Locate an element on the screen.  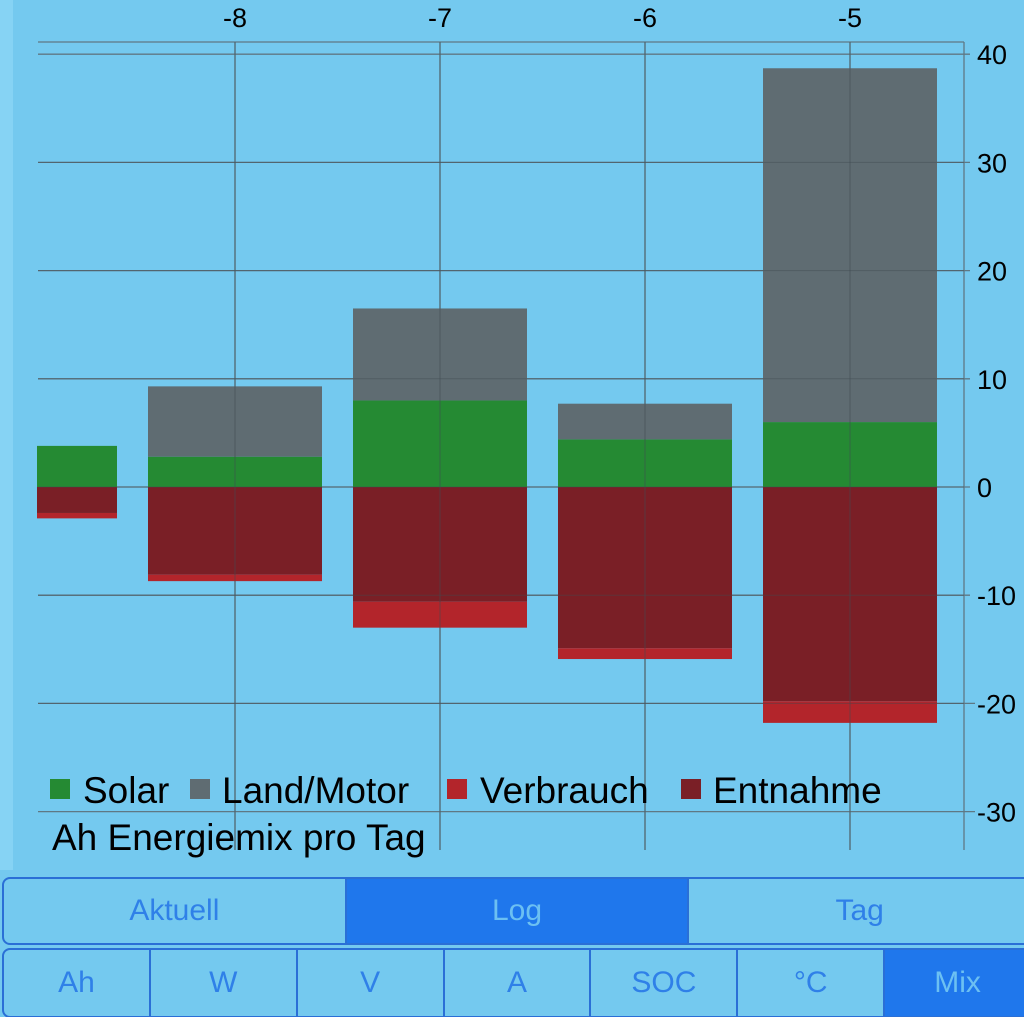
x-tick-label: -7 is located at coordinates (440, 18).